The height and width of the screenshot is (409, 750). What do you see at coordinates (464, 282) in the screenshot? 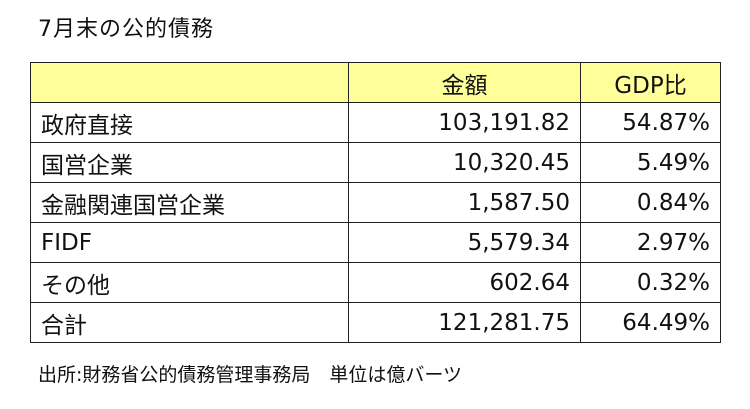
I see `row-amount: 602.64` at bounding box center [464, 282].